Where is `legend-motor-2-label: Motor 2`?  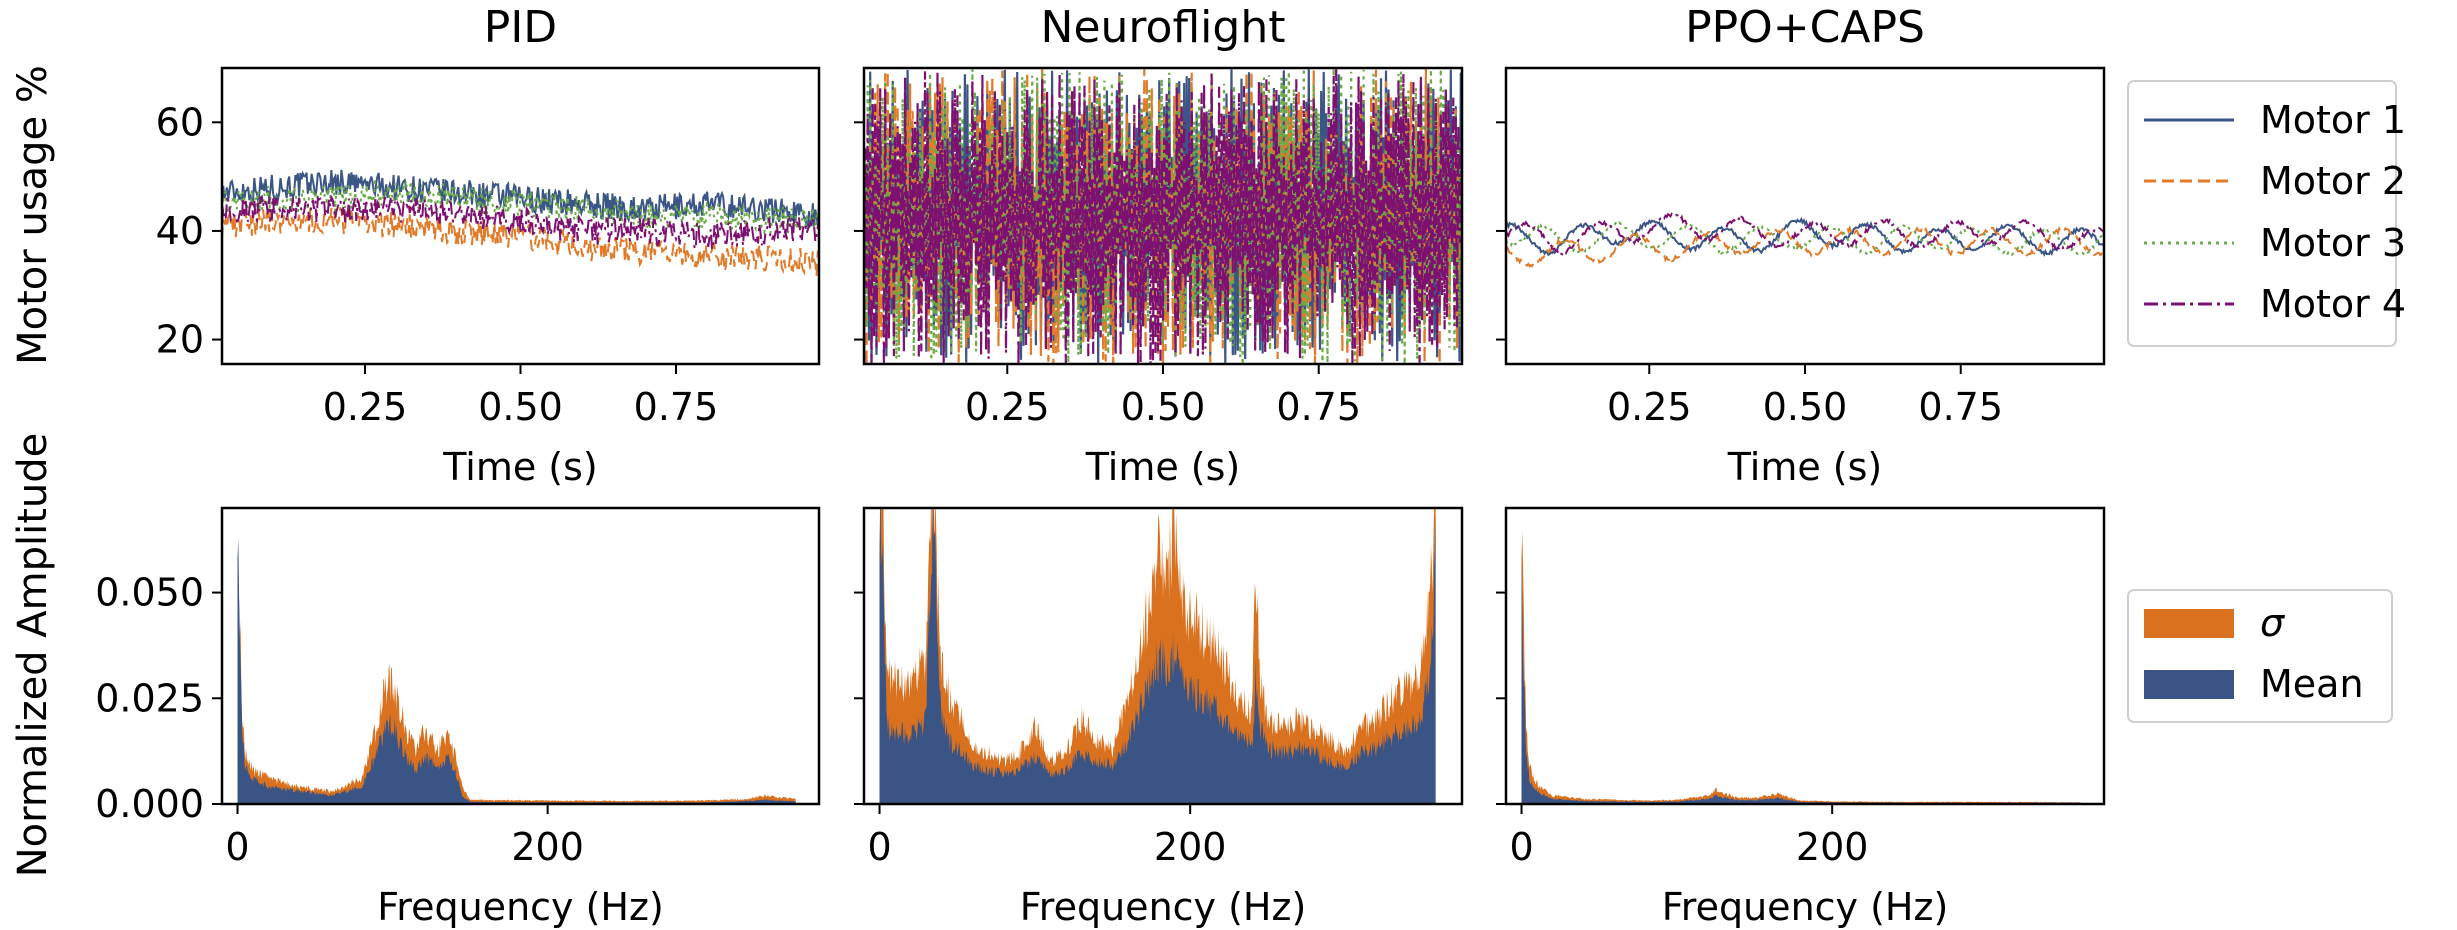
legend-motor-2-label: Motor 2 is located at coordinates (2333, 181).